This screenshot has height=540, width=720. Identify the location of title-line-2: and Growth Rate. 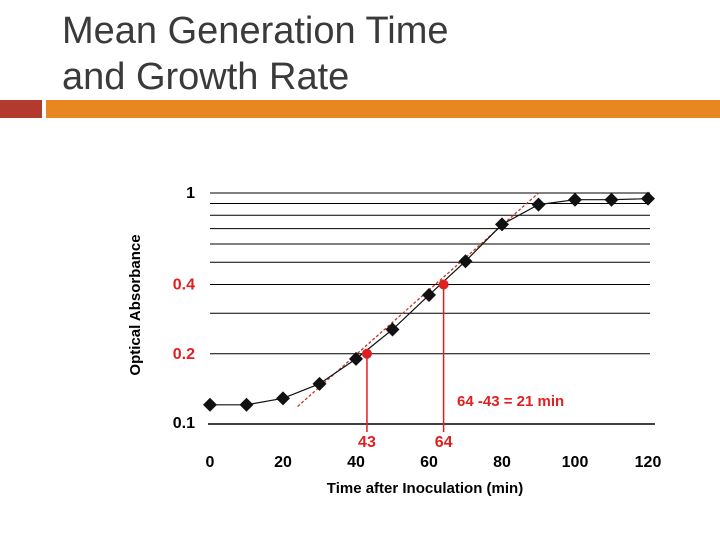
(206, 77).